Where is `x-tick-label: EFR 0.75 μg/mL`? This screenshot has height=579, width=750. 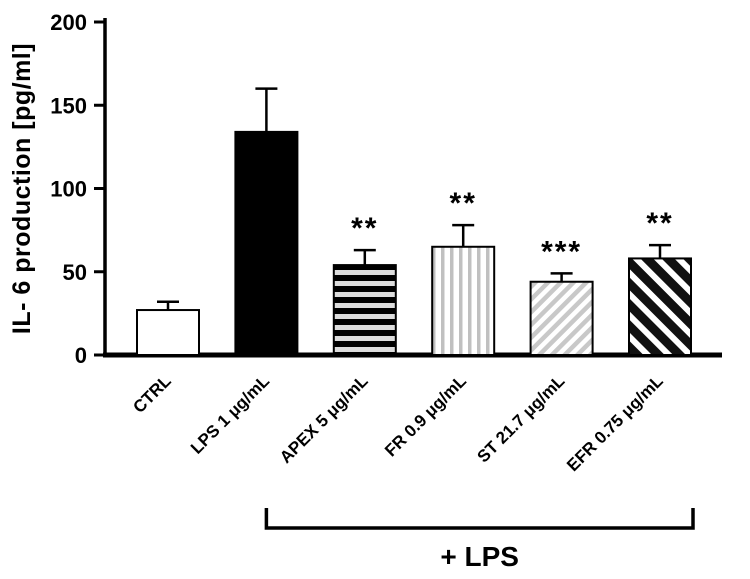
x-tick-label: EFR 0.75 μg/mL is located at coordinates (615, 423).